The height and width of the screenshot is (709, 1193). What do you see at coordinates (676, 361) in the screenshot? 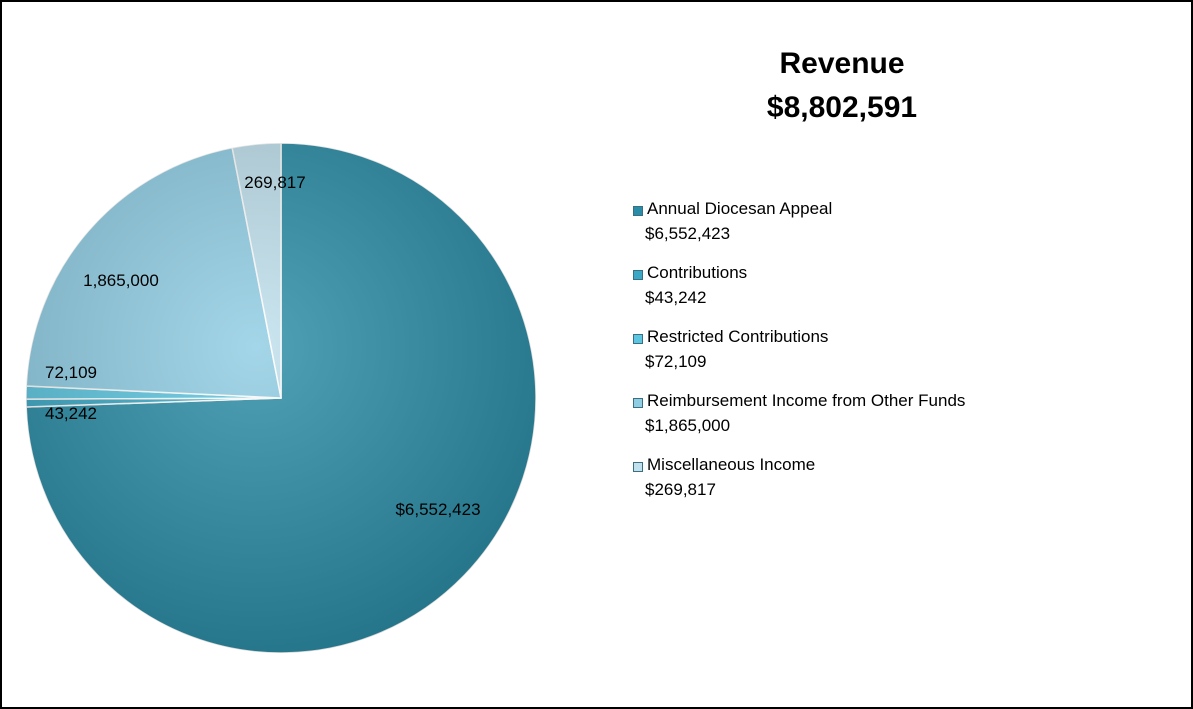
I see `legend-value: $72,109` at bounding box center [676, 361].